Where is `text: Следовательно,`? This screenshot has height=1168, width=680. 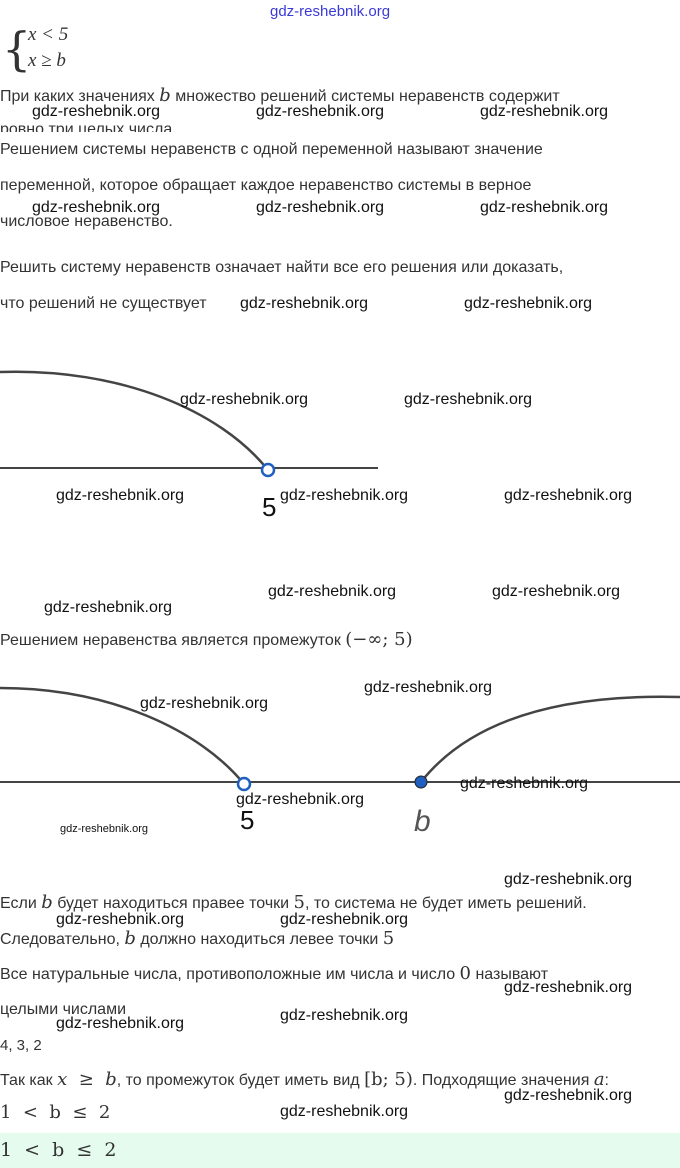
text: Следовательно, is located at coordinates (62, 939).